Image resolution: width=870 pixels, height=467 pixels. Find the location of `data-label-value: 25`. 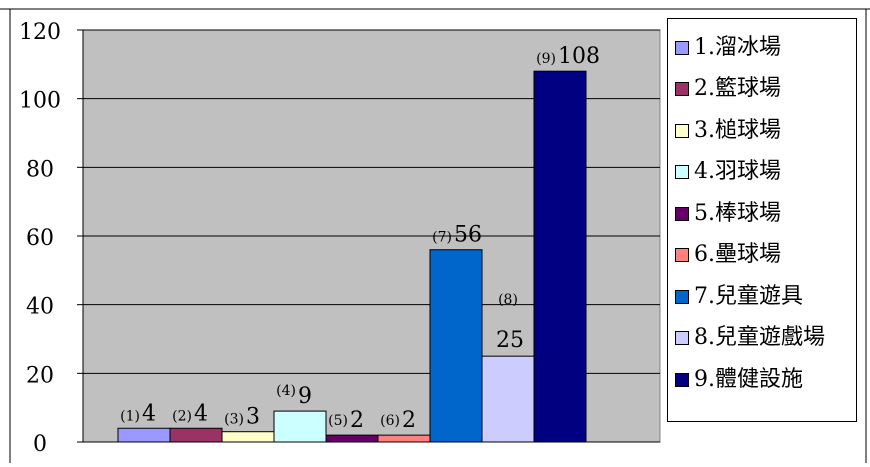

data-label-value: 25 is located at coordinates (510, 340).